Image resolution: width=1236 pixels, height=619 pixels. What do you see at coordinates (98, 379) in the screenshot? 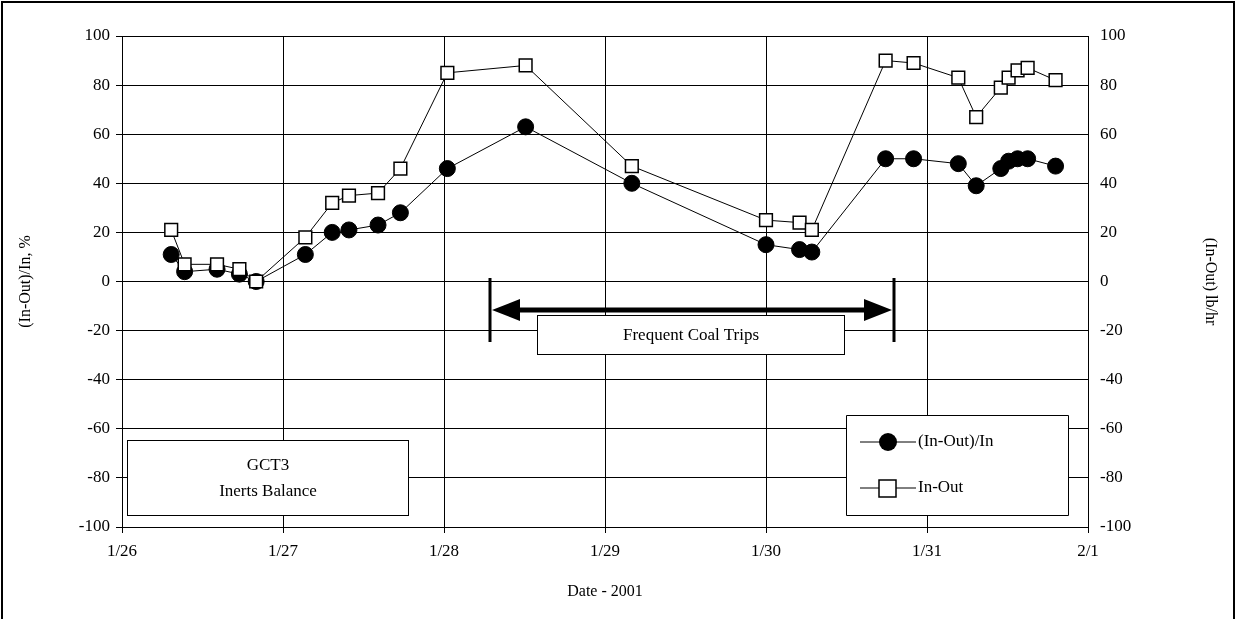
I see `y-tick-label: -40` at bounding box center [98, 379].